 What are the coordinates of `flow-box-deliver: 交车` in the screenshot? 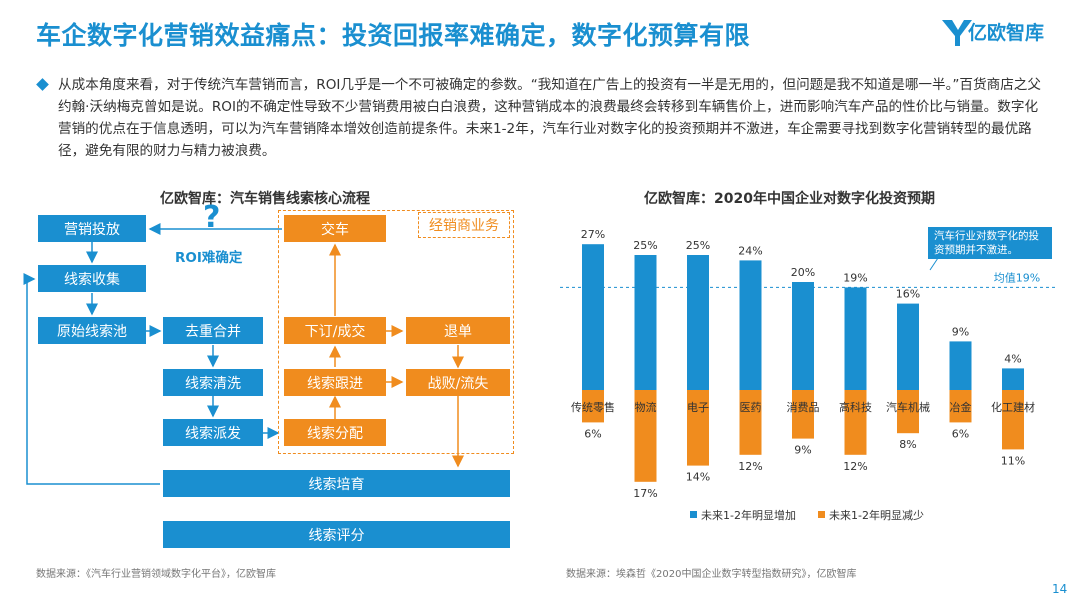 It's located at (335, 228).